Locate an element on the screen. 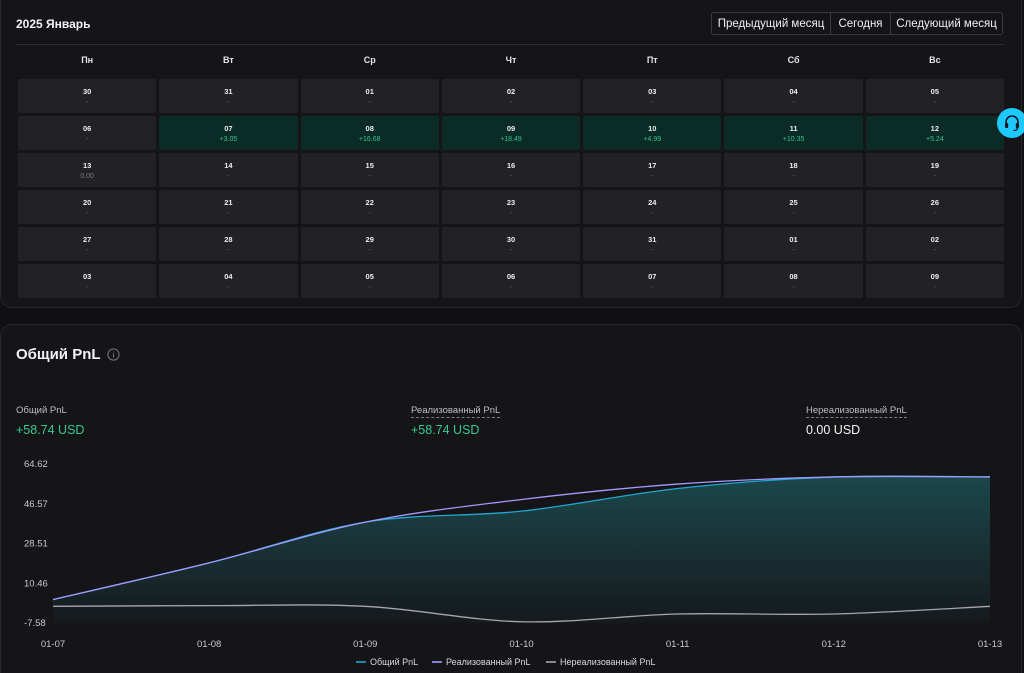 The width and height of the screenshot is (1024, 673). calendar-day-cell: 21 - is located at coordinates (228, 207).